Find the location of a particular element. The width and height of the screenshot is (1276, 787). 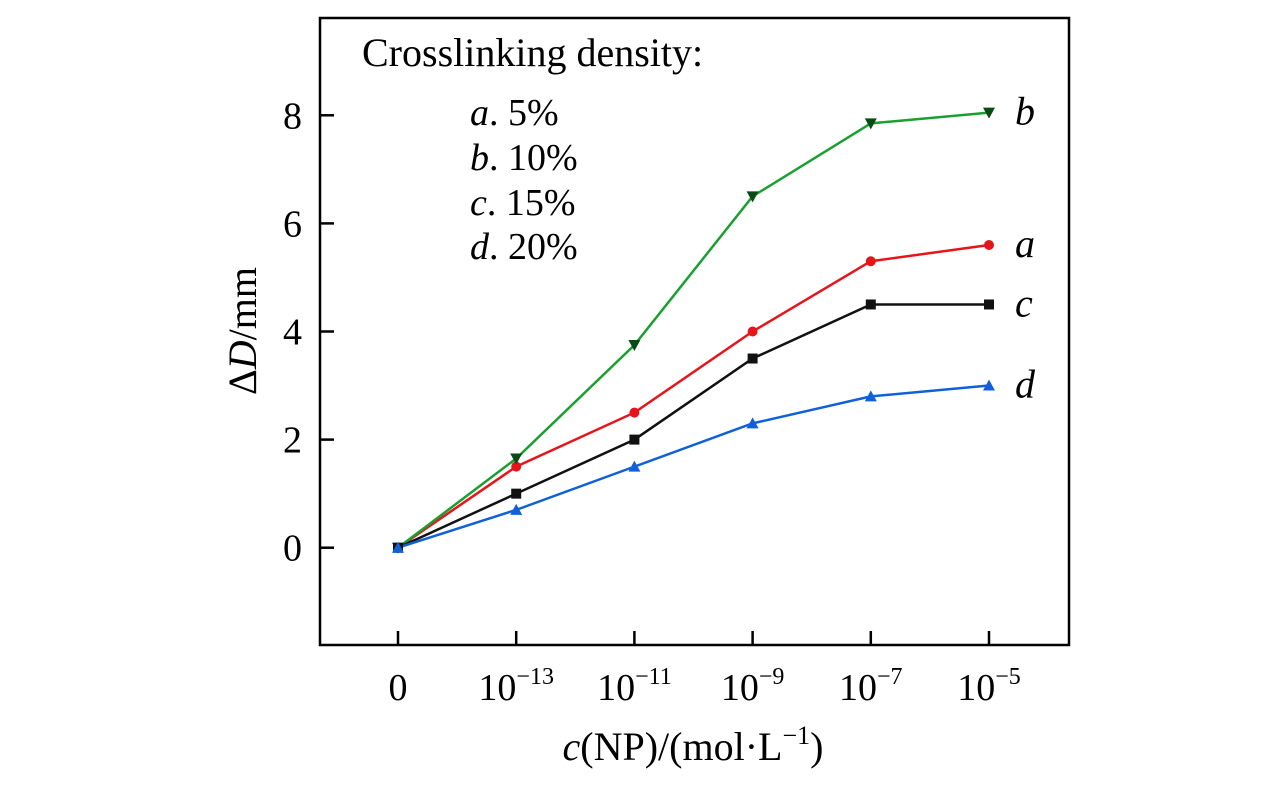

series-line-c is located at coordinates (693, 426).